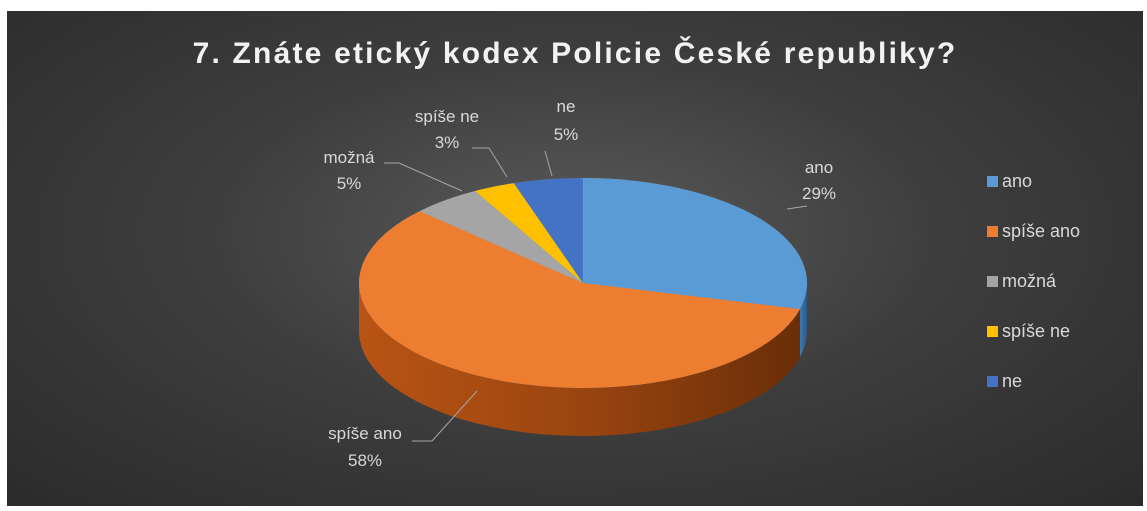 The height and width of the screenshot is (511, 1147). I want to click on legend-item: možná, so click(1062, 281).